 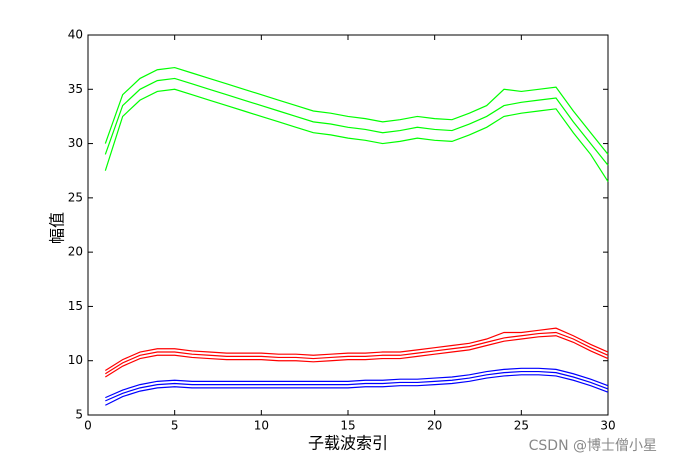 I want to click on x-tick-label: 15, so click(x=347, y=426).